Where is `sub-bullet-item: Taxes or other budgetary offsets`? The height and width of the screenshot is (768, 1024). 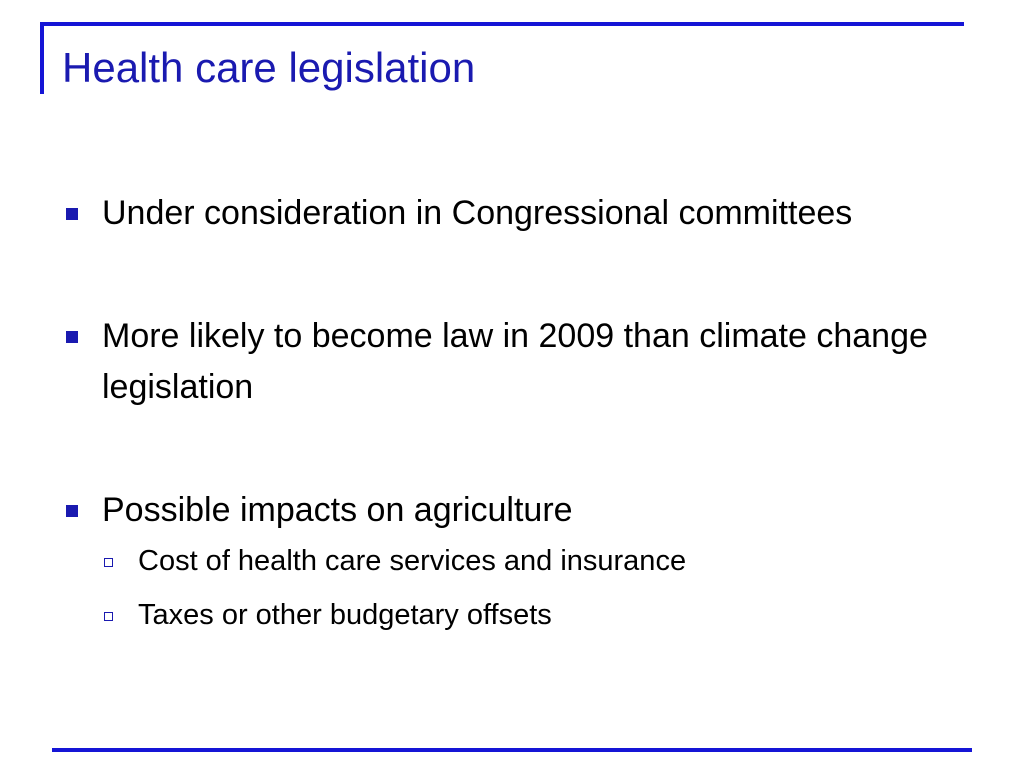 sub-bullet-item: Taxes or other budgetary offsets is located at coordinates (532, 615).